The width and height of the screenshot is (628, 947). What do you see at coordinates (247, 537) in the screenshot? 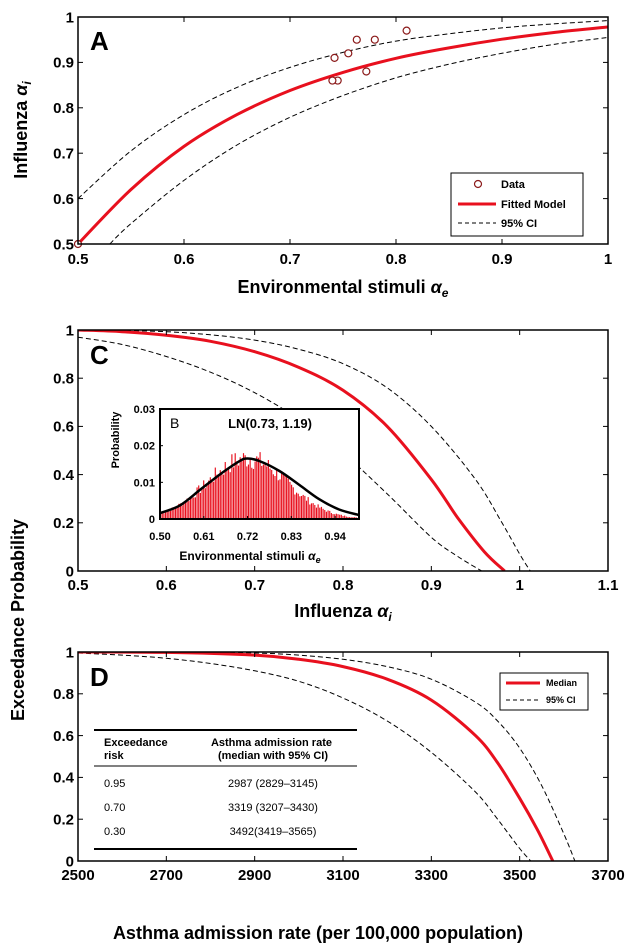
I see `x-tick-label: 0.72` at bounding box center [247, 537].